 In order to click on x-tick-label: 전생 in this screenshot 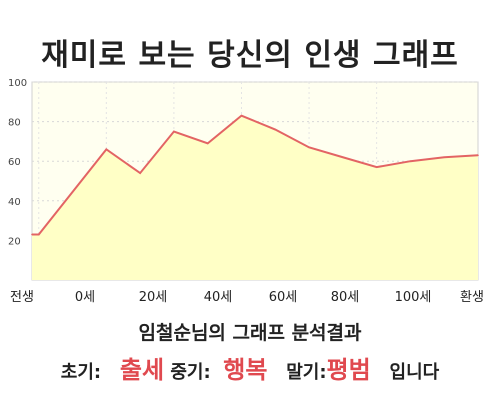, I will do `click(22, 297)`.